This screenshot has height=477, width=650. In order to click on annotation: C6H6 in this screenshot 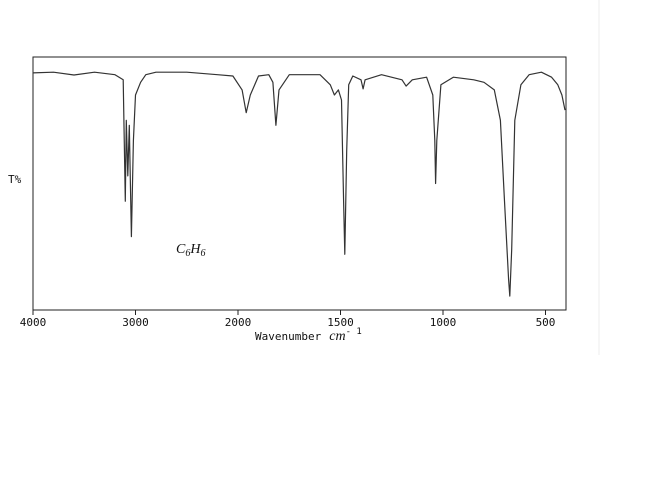, I will do `click(190, 250)`.